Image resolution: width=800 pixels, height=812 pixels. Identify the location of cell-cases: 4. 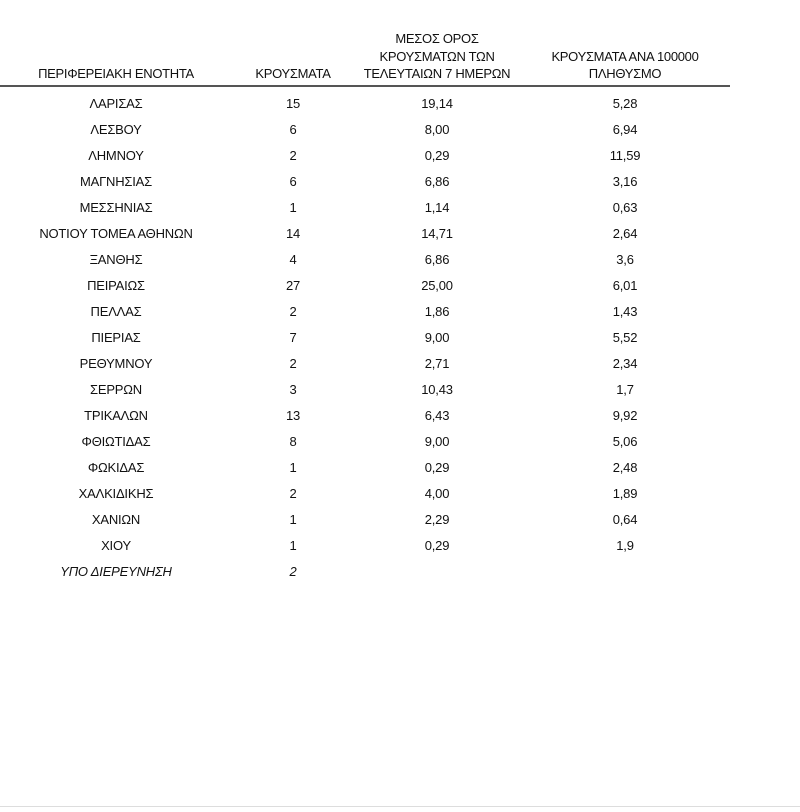
(293, 259).